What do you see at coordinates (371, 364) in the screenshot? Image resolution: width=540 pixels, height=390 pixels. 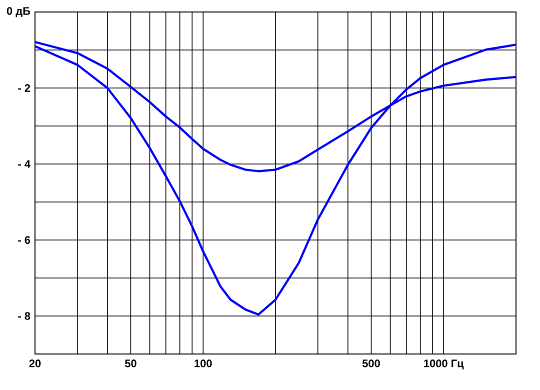 I see `x-tick-label: 500` at bounding box center [371, 364].